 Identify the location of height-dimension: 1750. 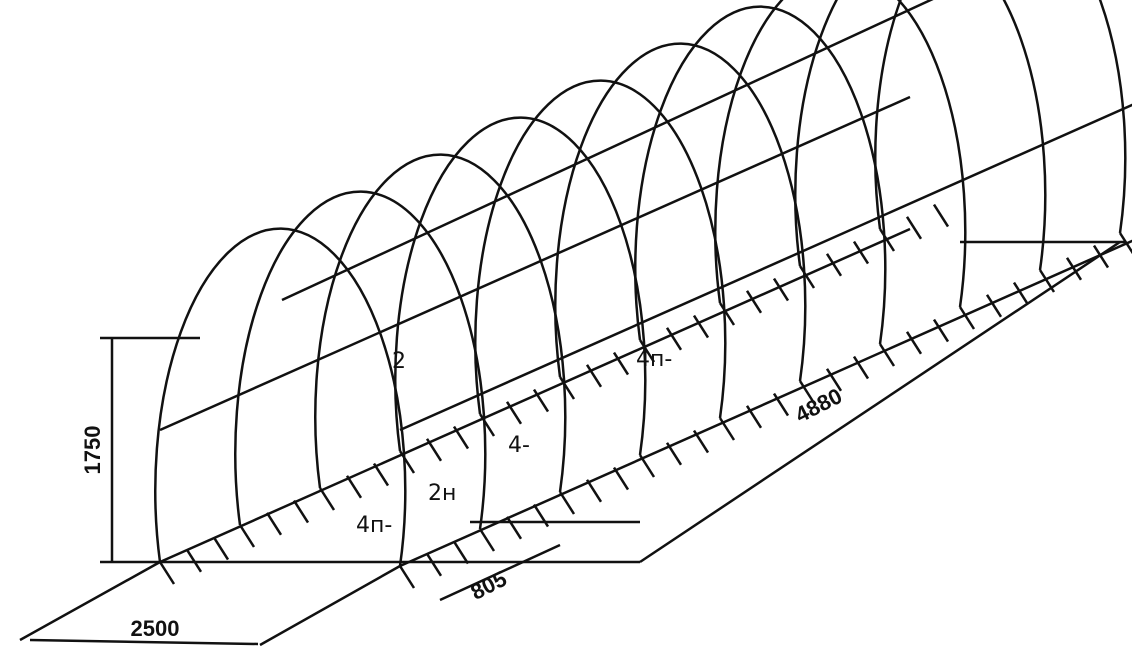
(92, 450).